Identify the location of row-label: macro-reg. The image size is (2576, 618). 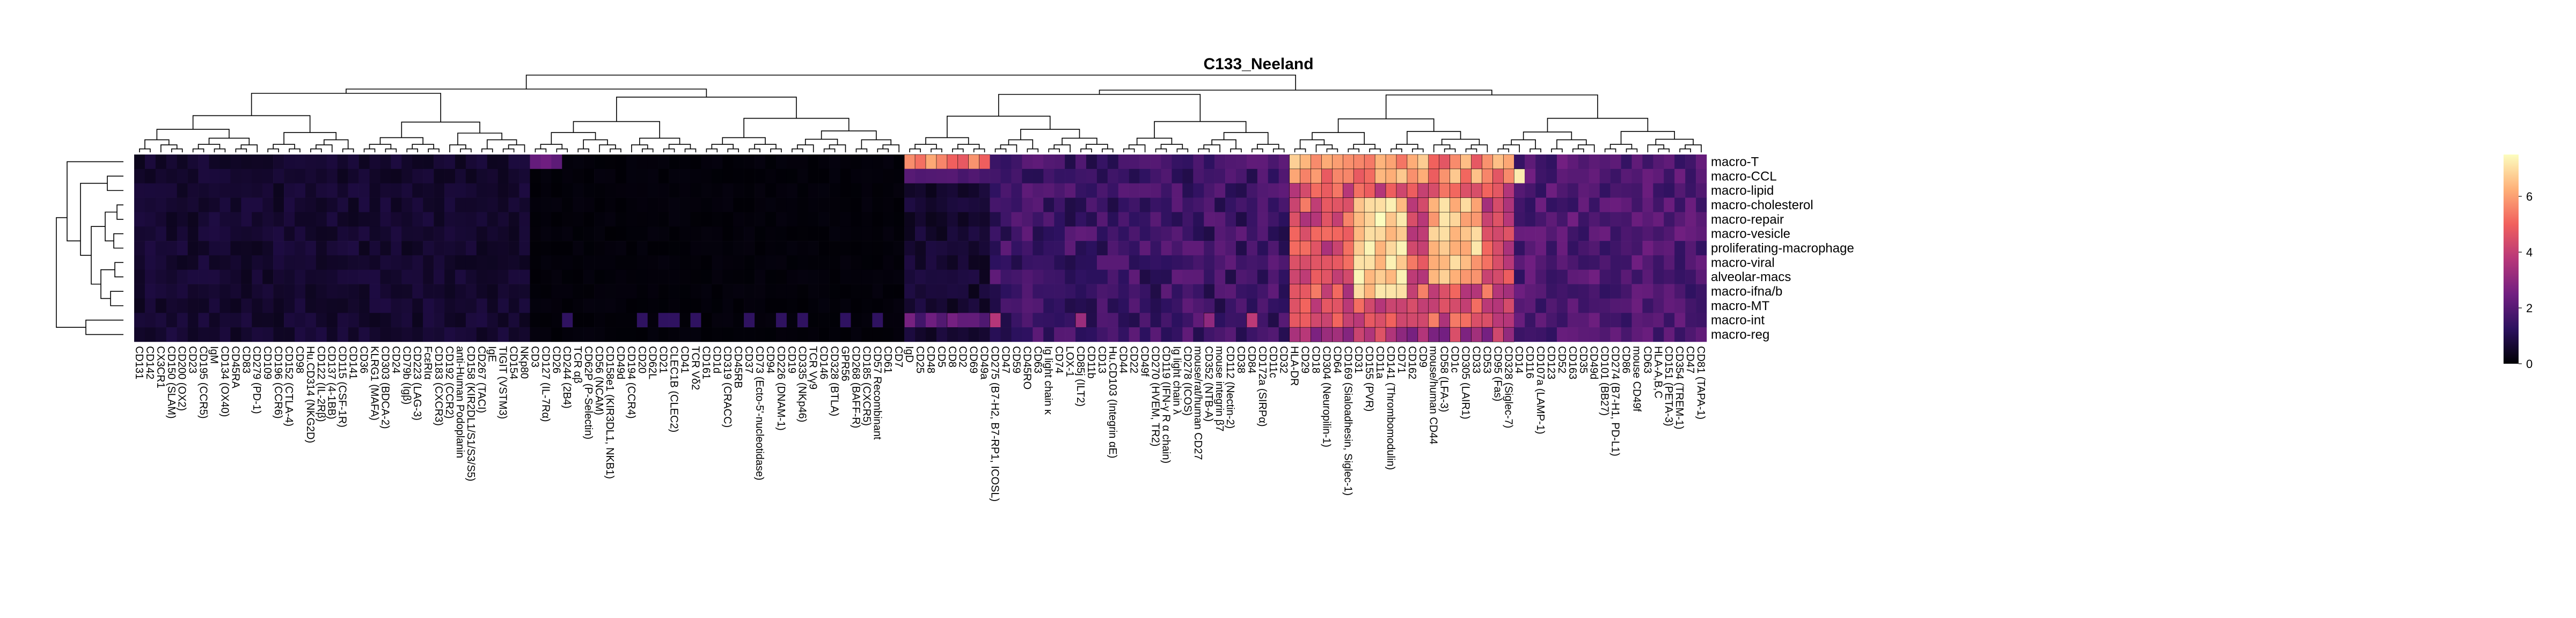
(1740, 335).